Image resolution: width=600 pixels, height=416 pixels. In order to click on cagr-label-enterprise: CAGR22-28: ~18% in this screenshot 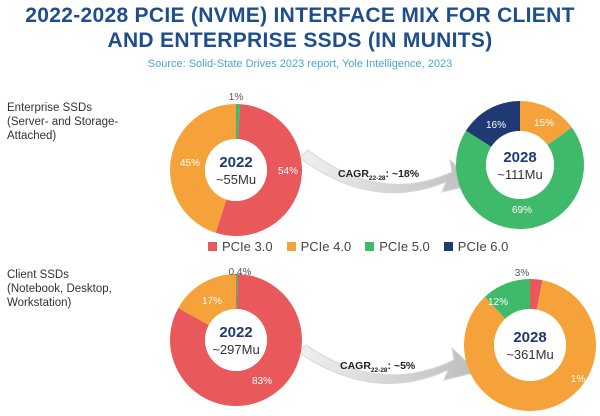, I will do `click(379, 175)`.